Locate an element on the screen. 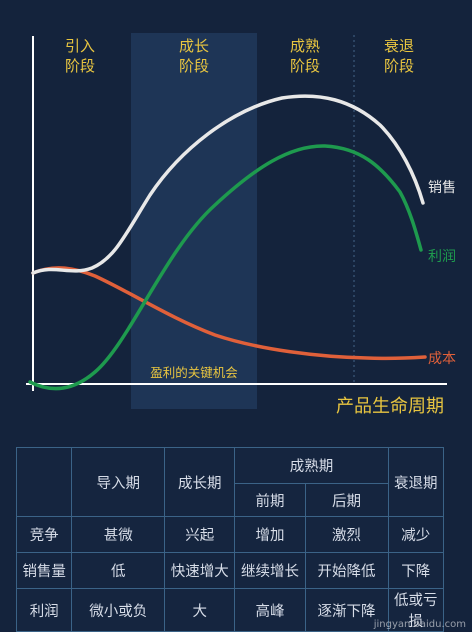 Image resolution: width=472 pixels, height=632 pixels. table-cell: 开始降低 is located at coordinates (346, 570).